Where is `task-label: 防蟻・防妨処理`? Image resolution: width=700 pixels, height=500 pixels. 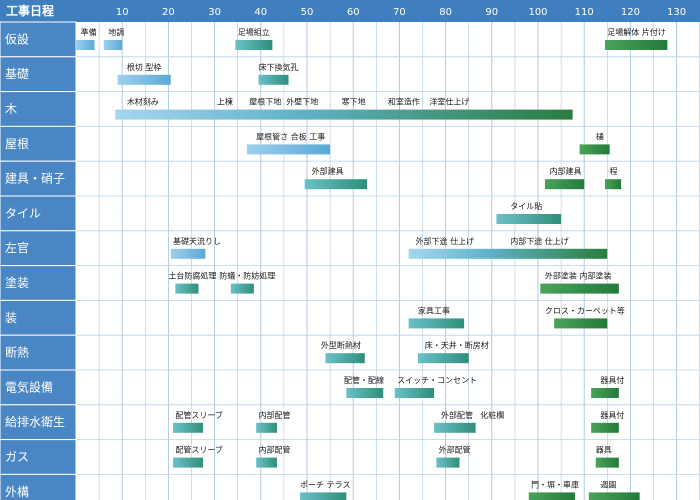 task-label: 防蟻・防妨処理 is located at coordinates (247, 276).